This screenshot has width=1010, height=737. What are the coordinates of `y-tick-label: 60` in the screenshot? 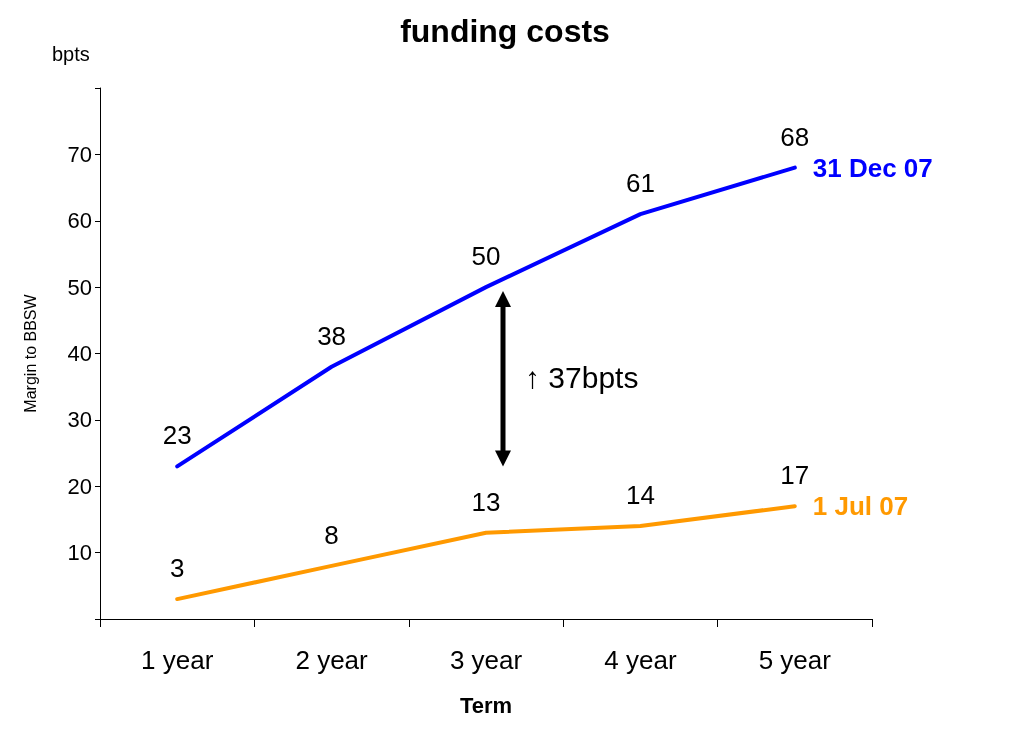 It's located at (79, 221).